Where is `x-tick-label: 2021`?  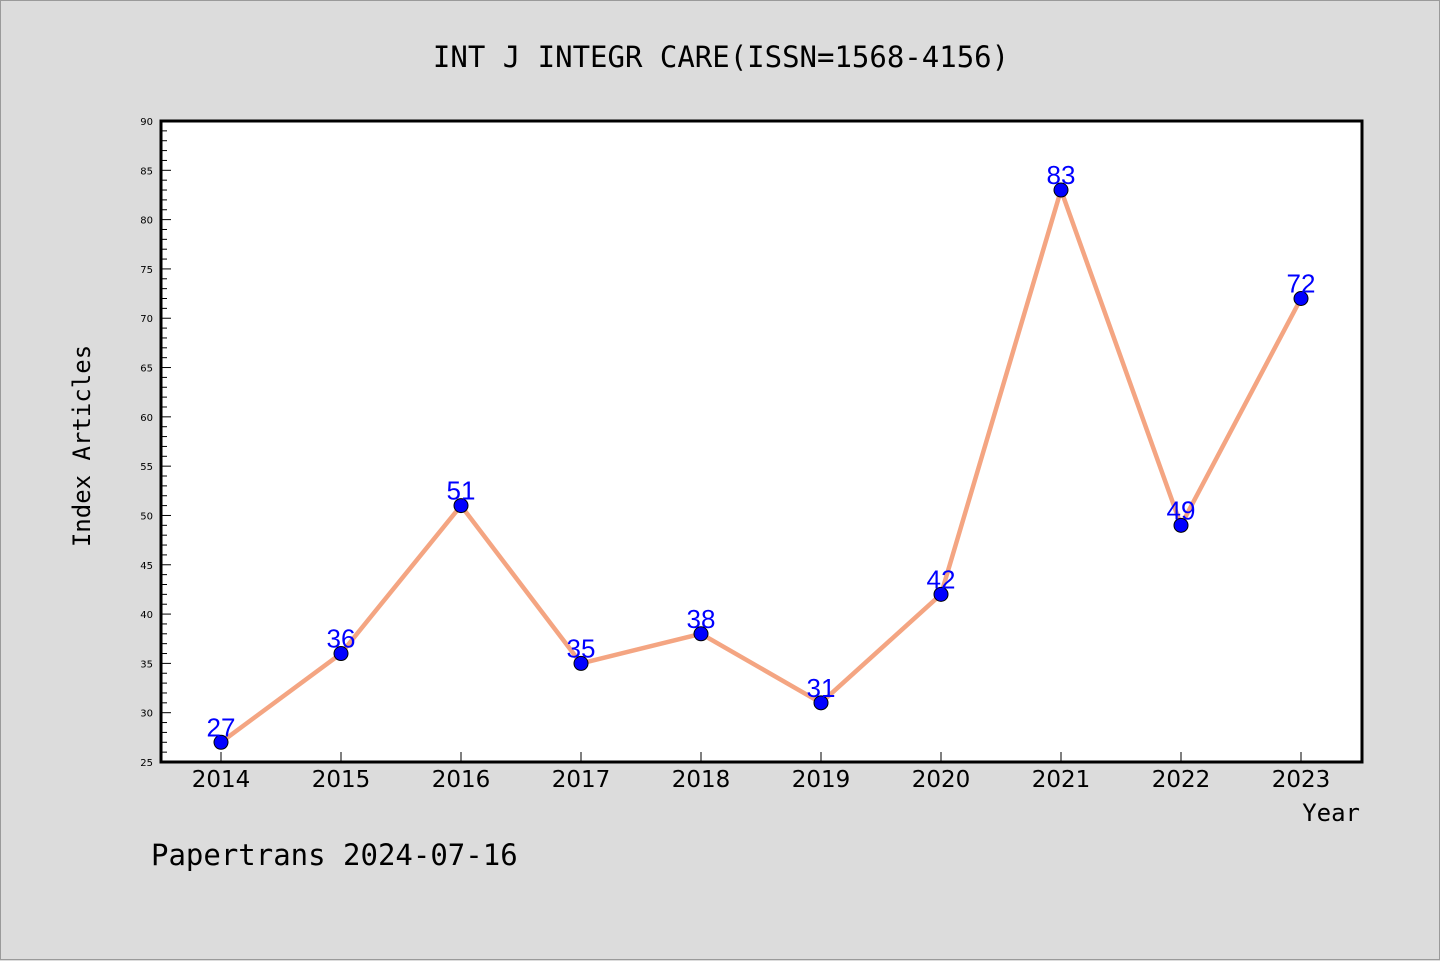 x-tick-label: 2021 is located at coordinates (1061, 780).